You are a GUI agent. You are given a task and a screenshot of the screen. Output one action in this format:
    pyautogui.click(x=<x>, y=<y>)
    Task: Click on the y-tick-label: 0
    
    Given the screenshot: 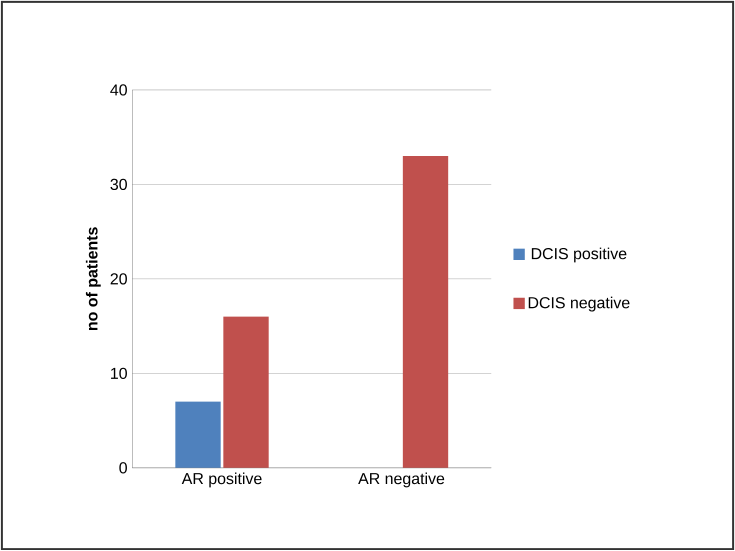 What is the action you would take?
    pyautogui.click(x=123, y=468)
    